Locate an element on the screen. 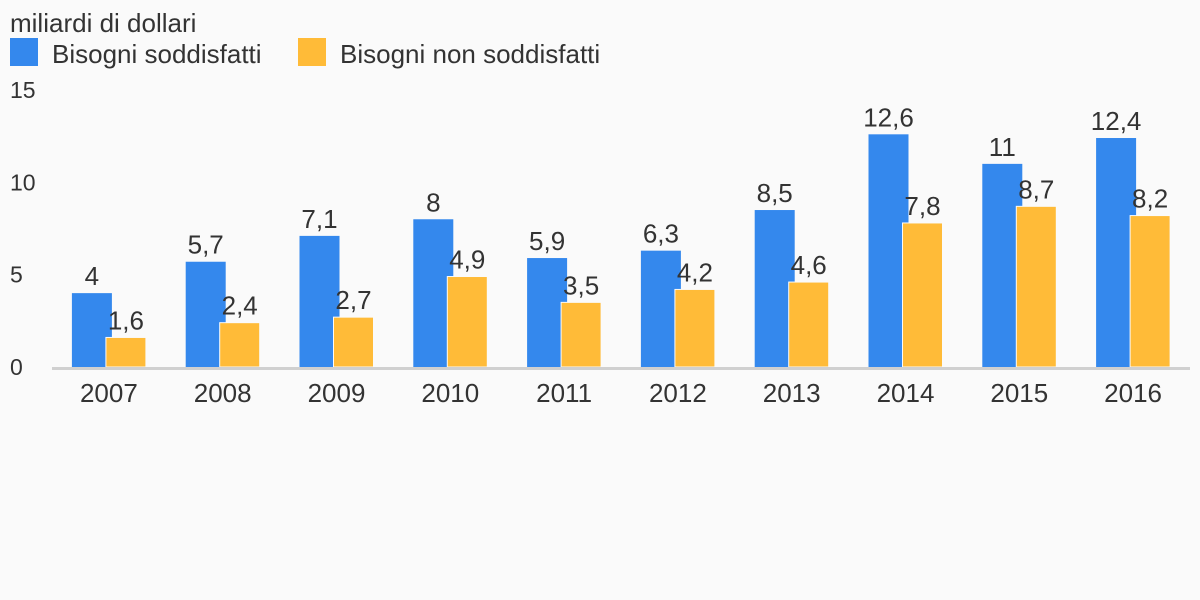  value-label-bisogni-non-soddisfatti-2016: 8,2 is located at coordinates (1150, 199).